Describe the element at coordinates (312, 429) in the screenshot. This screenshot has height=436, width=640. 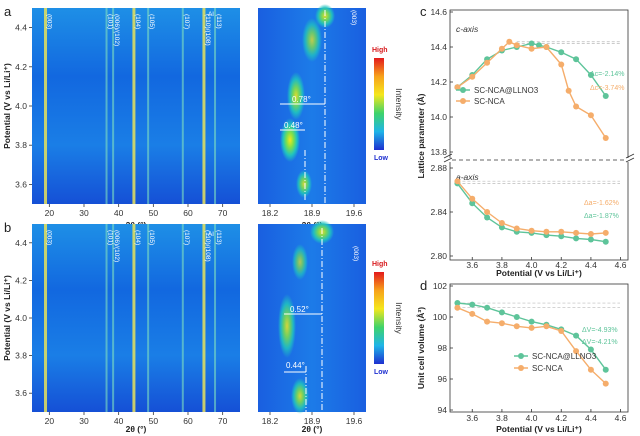
I see `panel-b-zoom-xlabel: 2θ (°)` at that location.